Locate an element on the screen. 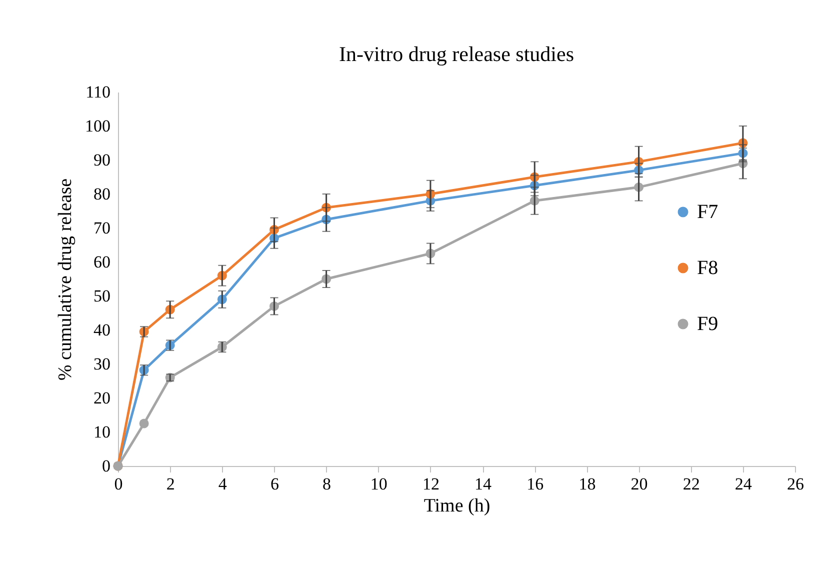 The height and width of the screenshot is (561, 822). x-tick-label: 6 is located at coordinates (274, 484).